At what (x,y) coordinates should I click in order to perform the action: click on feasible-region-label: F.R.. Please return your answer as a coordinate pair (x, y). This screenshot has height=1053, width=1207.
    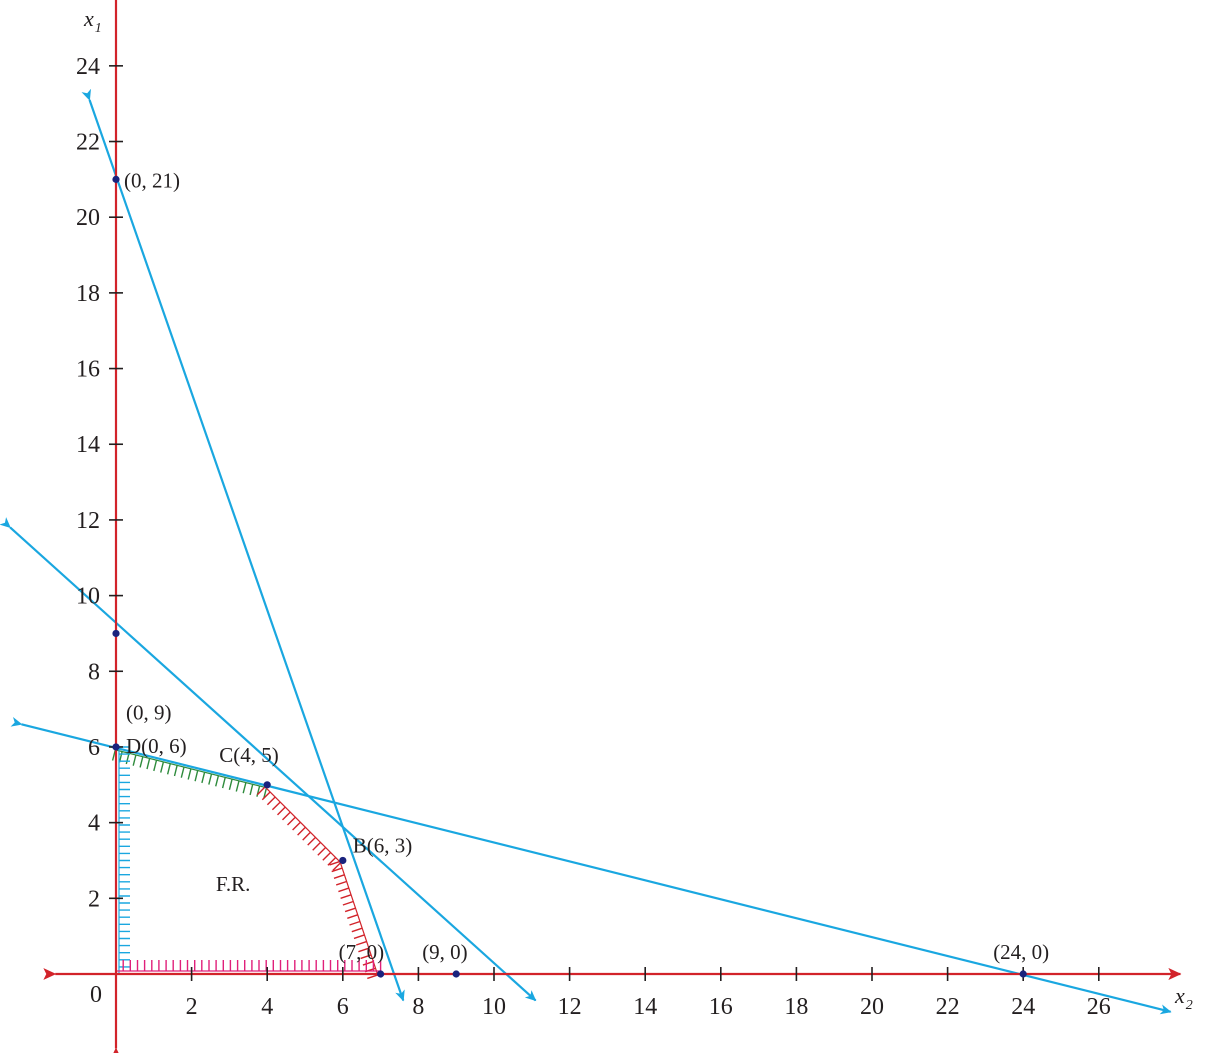
    Looking at the image, I should click on (233, 884).